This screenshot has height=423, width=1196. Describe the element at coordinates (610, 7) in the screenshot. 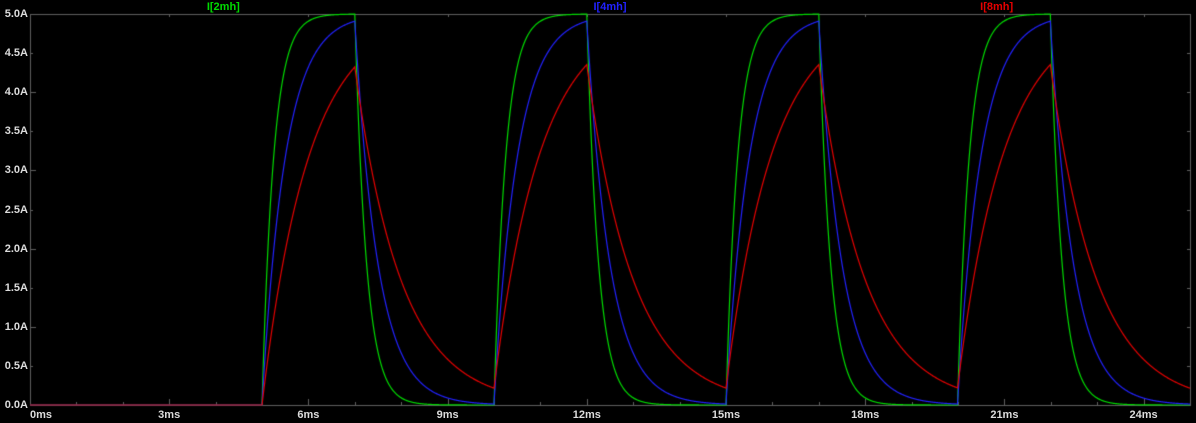

I see `trace-name-label-4mh: I[4mh]` at that location.